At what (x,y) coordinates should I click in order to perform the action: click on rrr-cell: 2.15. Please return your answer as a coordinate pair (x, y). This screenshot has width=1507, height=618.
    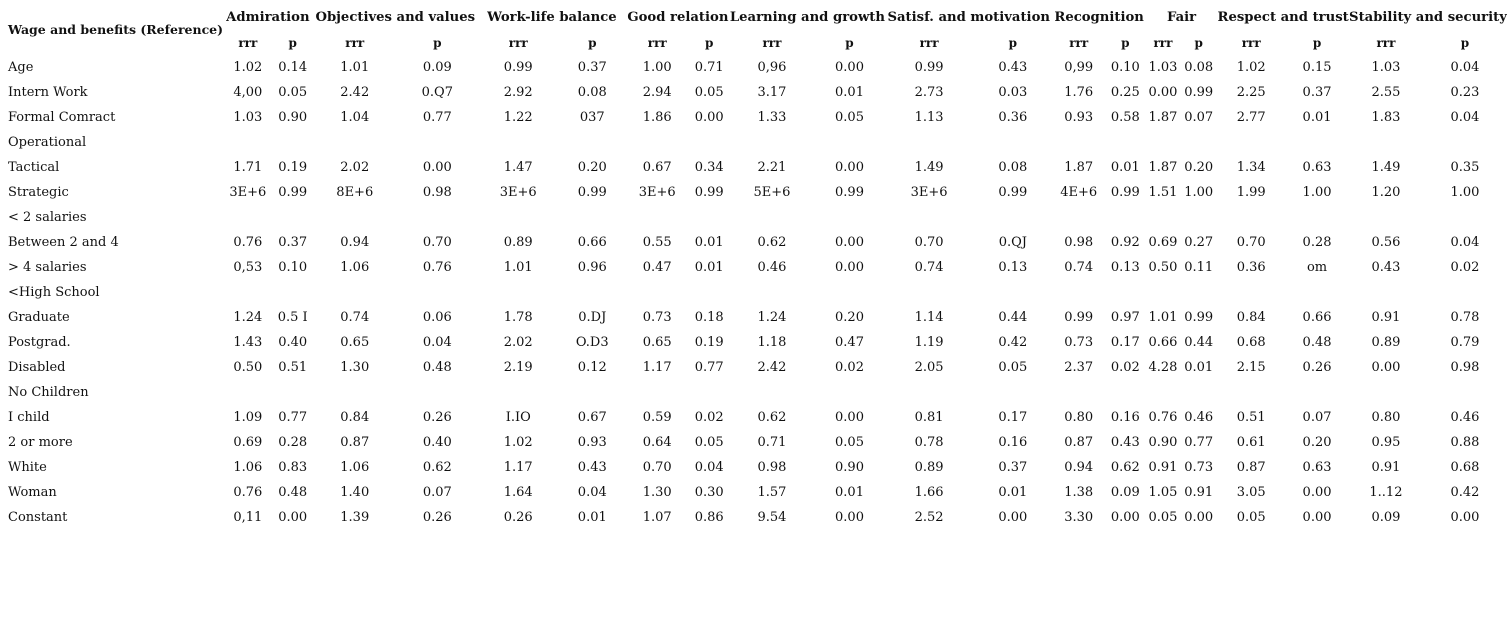
    Looking at the image, I should click on (1251, 367).